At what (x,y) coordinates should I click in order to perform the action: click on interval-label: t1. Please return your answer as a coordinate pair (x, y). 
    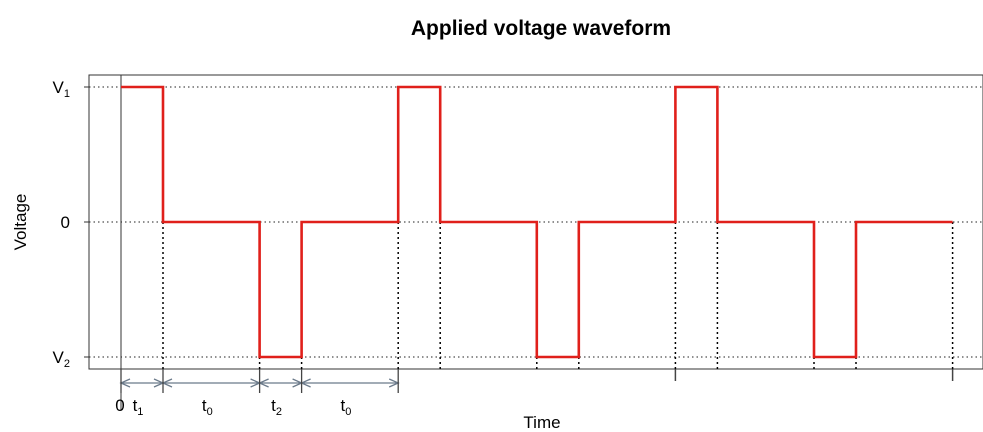
    Looking at the image, I should click on (138, 407).